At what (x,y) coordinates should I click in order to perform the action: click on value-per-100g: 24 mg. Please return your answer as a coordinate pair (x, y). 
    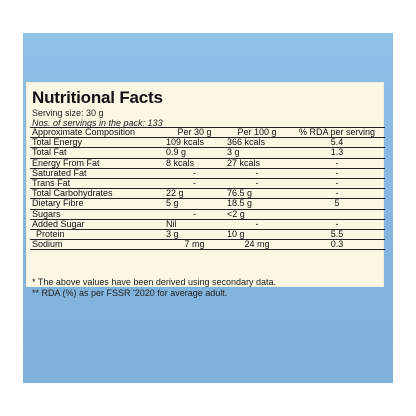
    Looking at the image, I should click on (257, 245).